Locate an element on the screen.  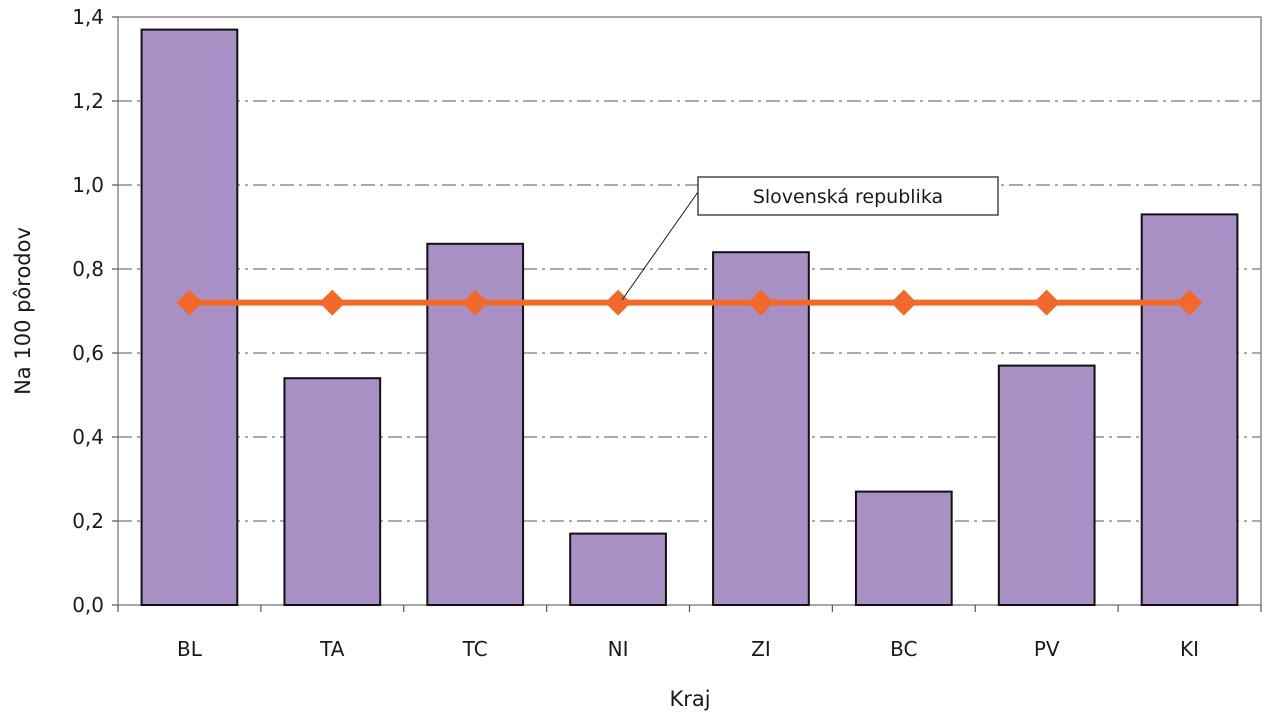
y-tick-label: 1,2 is located at coordinates (88, 101).